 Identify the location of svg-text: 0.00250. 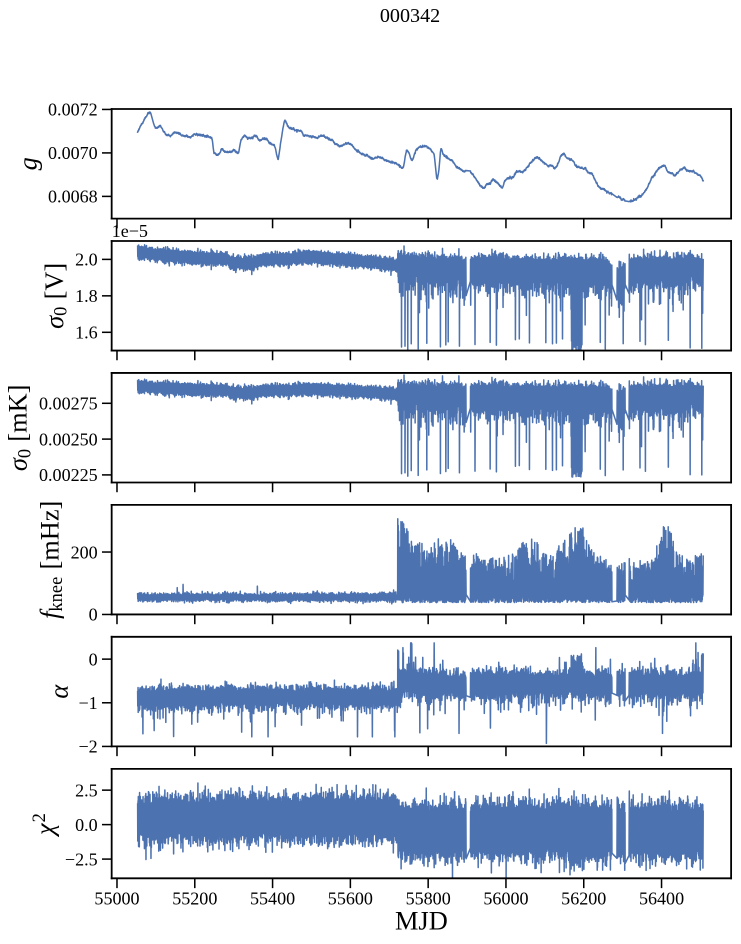
(68, 439).